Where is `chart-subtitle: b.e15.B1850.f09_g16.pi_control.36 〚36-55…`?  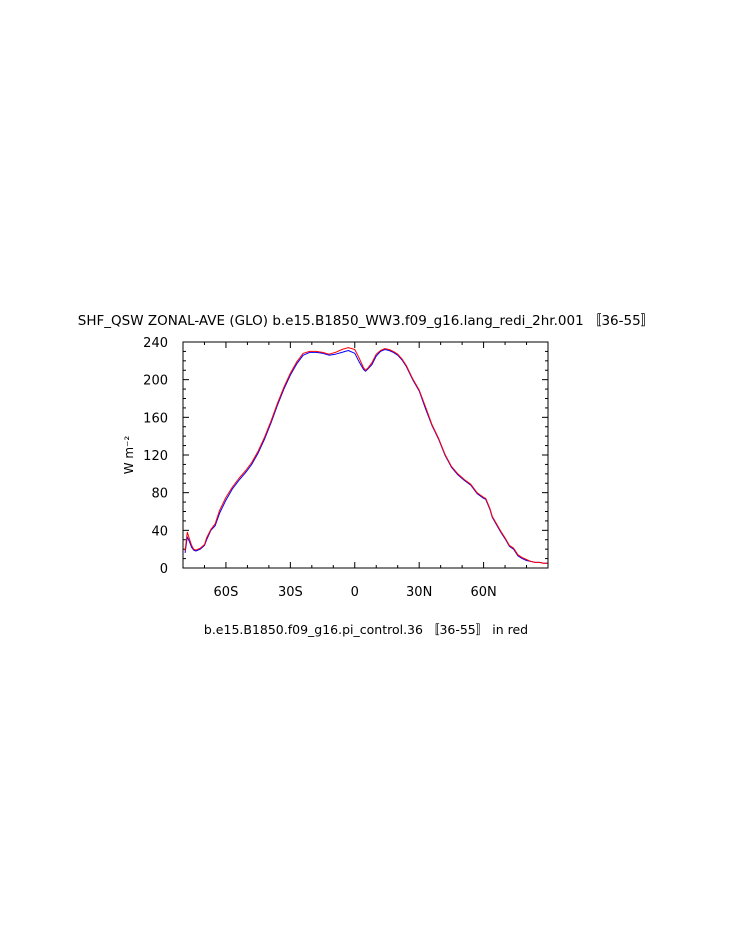 chart-subtitle: b.e15.B1850.f09_g16.pi_control.36 〚36-55… is located at coordinates (366, 629).